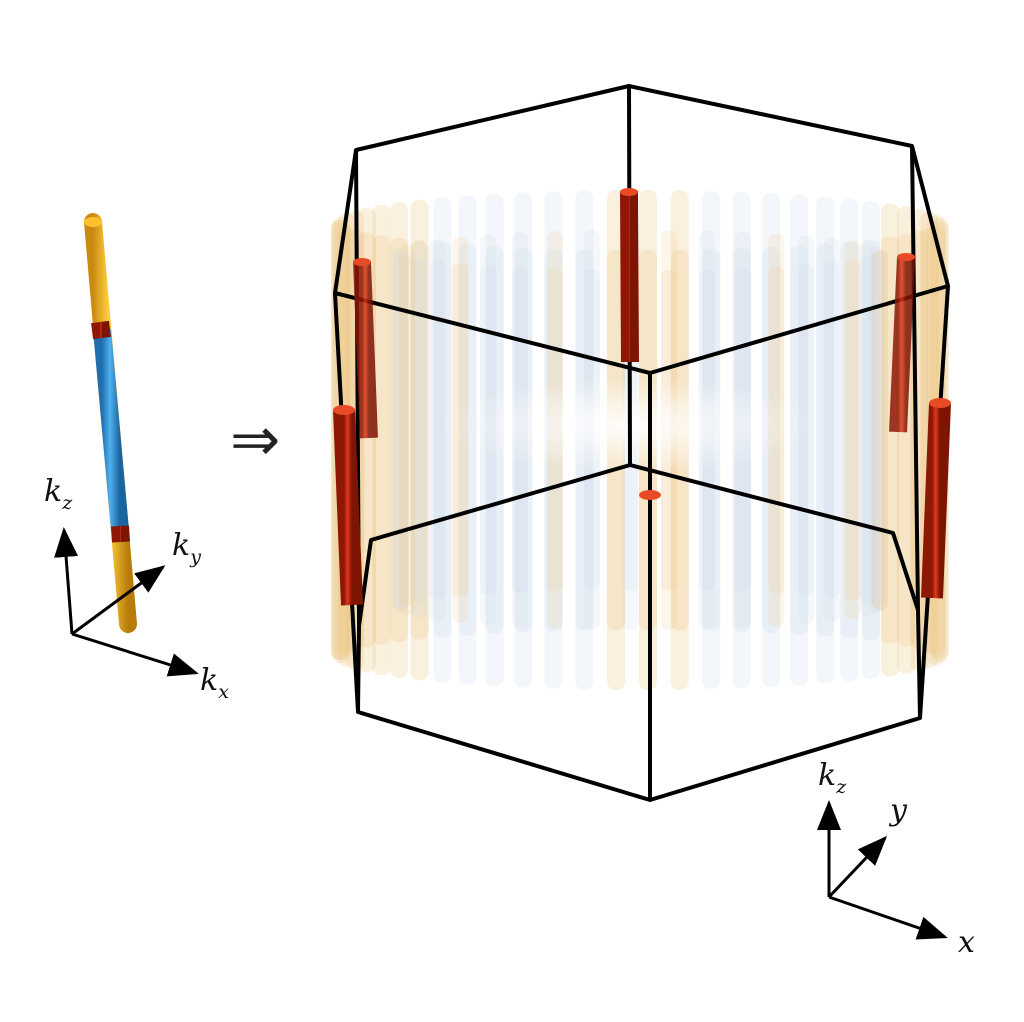  I want to click on left-panel: kz ky kx, so click(136, 458).